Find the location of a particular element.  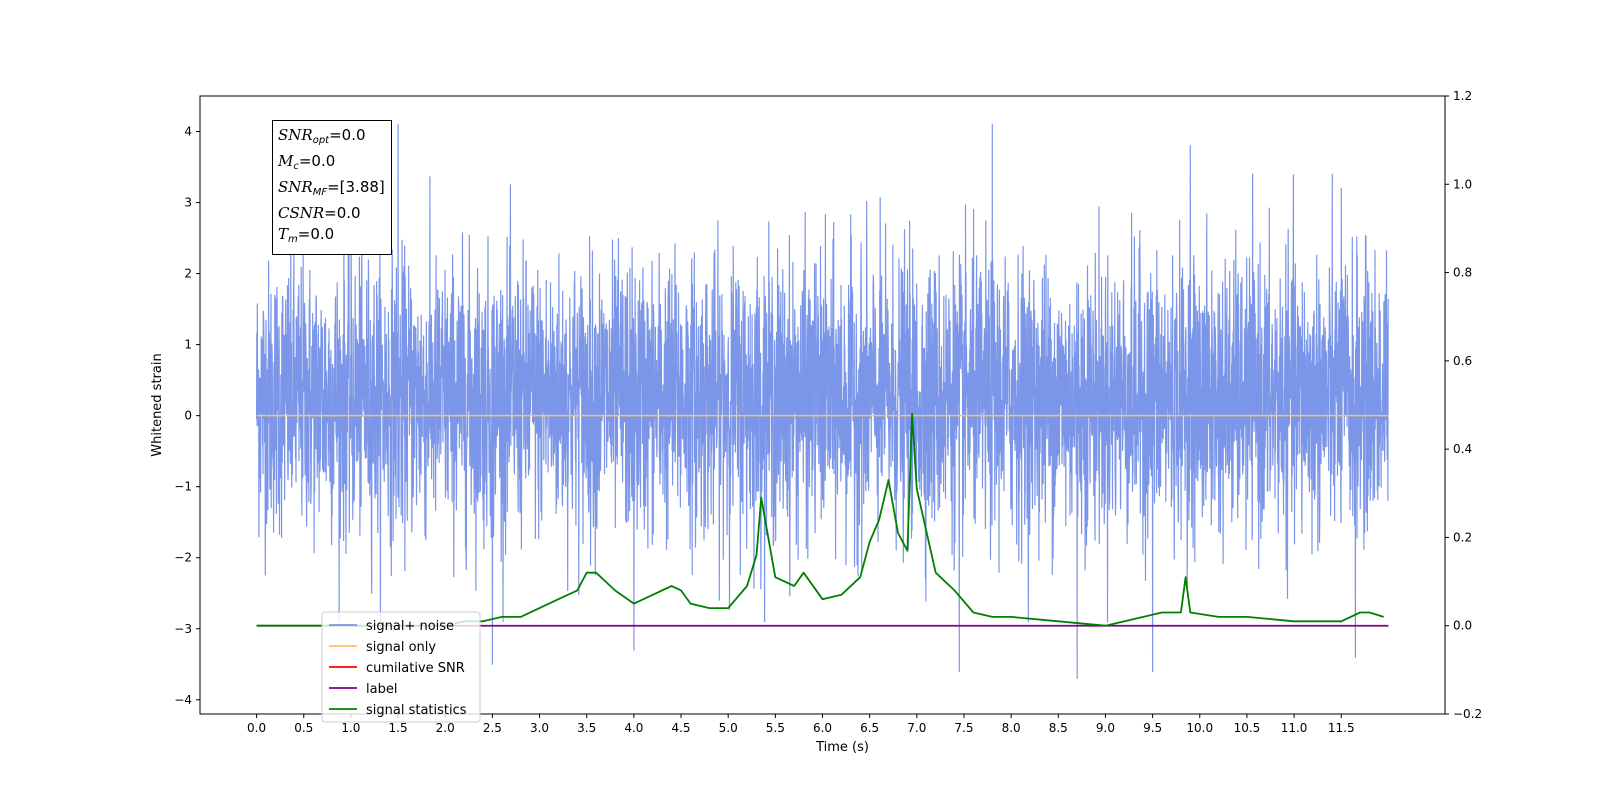

y-tick-label: 4 is located at coordinates (188, 132).